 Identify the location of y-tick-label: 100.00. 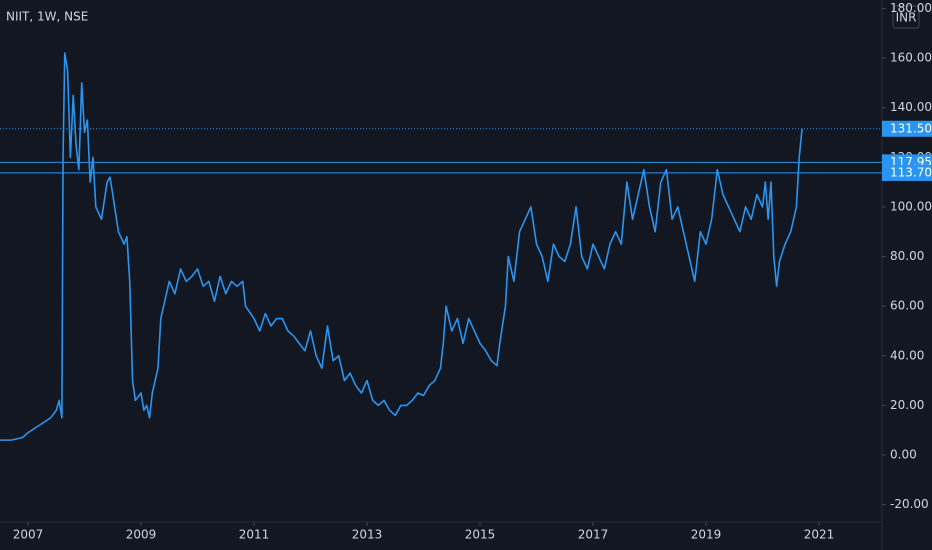
(911, 206).